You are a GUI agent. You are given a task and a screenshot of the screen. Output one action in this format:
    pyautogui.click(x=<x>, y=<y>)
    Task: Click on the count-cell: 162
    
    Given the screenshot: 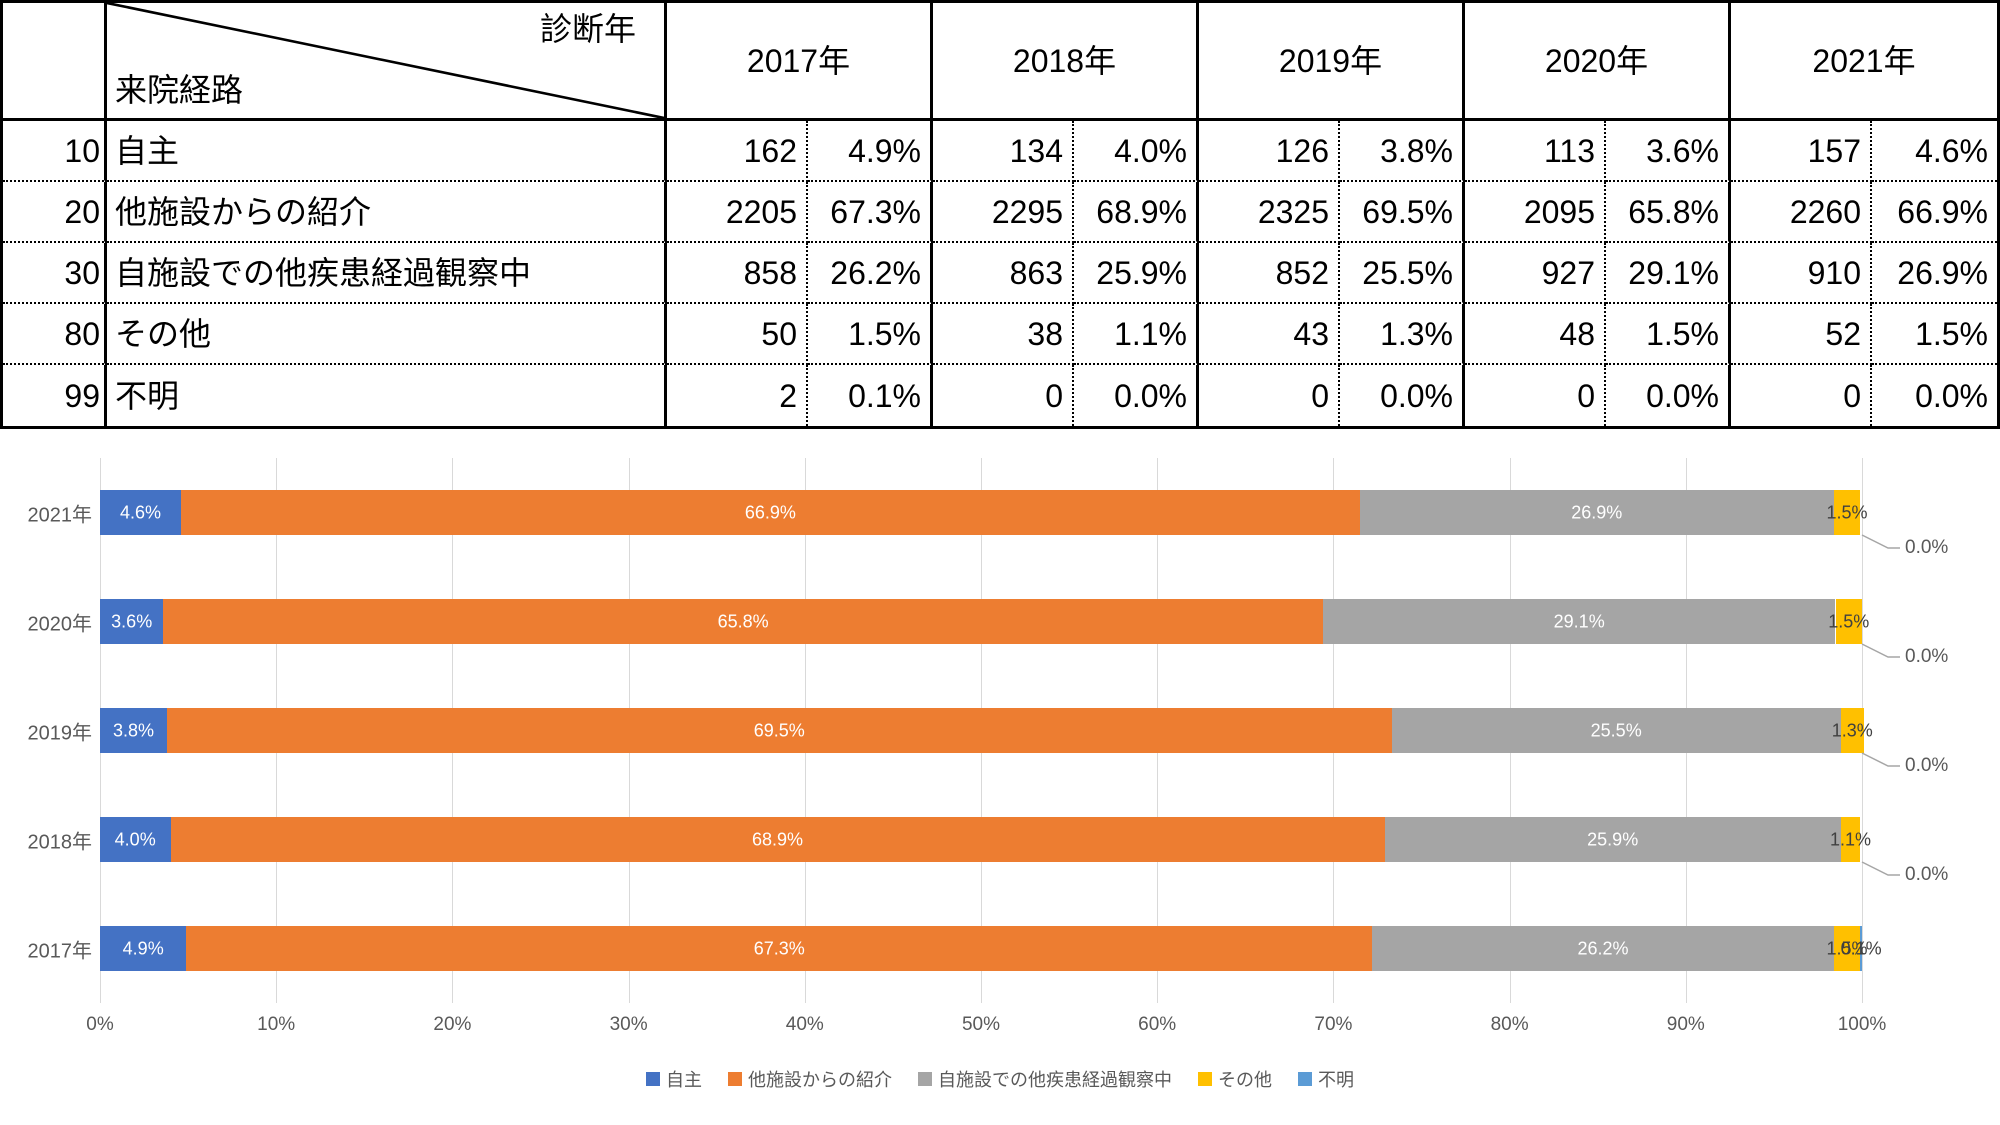 What is the action you would take?
    pyautogui.click(x=737, y=151)
    